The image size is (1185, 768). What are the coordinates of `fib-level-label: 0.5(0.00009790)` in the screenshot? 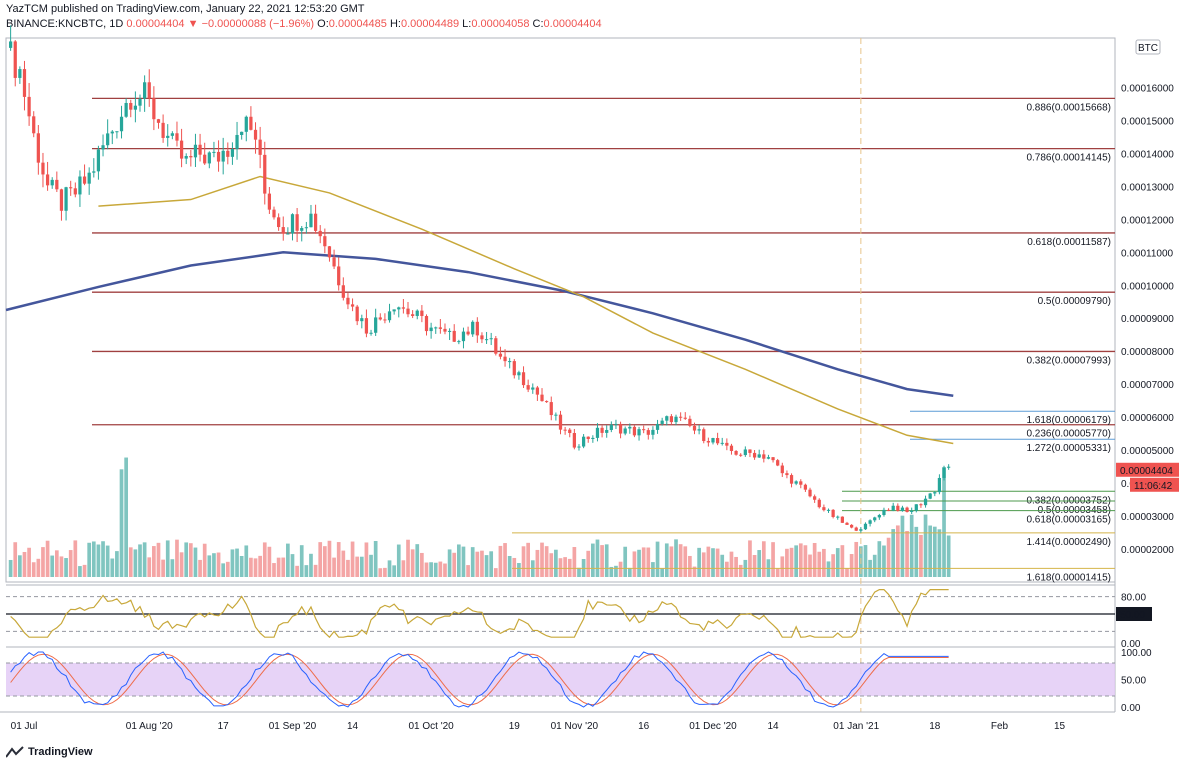 It's located at (1074, 301).